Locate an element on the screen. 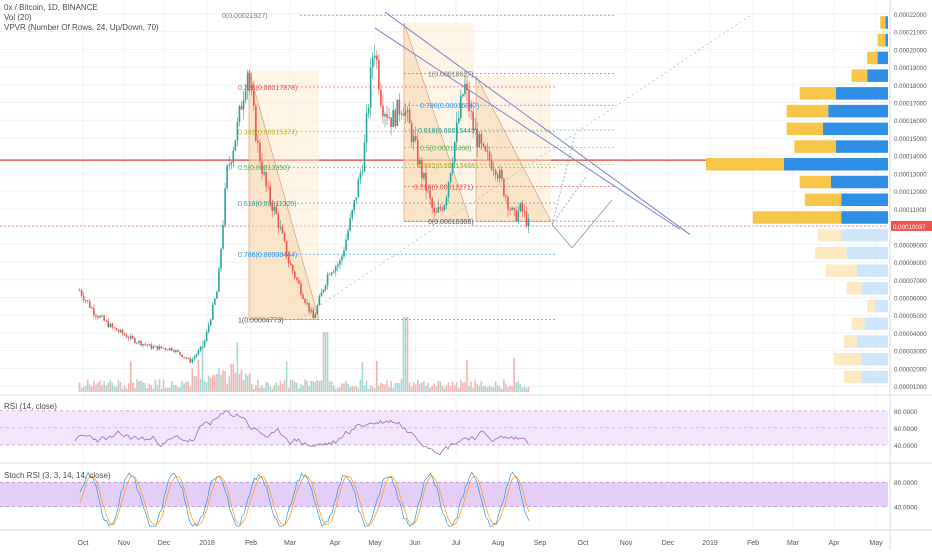  trendline-upper is located at coordinates (537, 123).